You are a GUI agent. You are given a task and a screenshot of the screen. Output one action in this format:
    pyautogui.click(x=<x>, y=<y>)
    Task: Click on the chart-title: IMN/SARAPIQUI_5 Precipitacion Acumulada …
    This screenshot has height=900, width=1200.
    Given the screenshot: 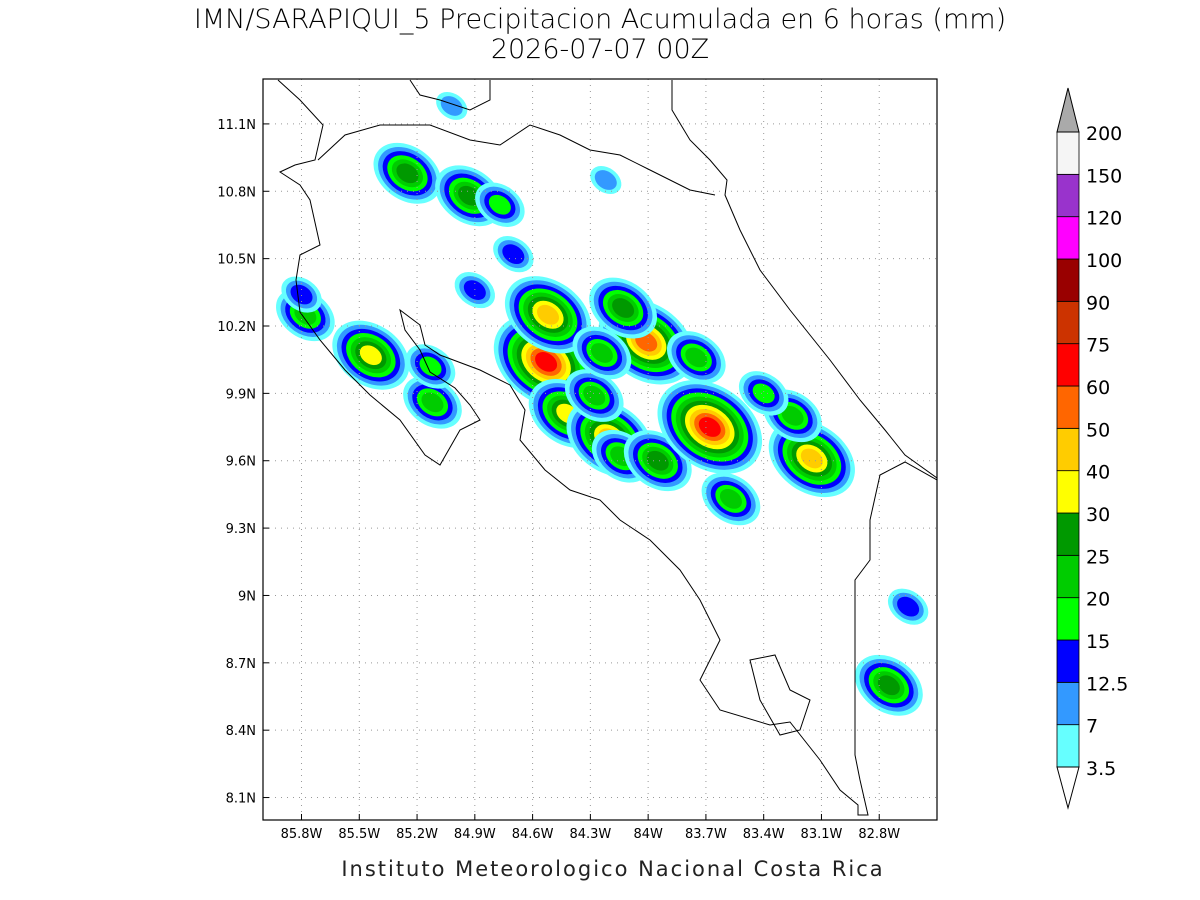 What is the action you would take?
    pyautogui.click(x=600, y=19)
    